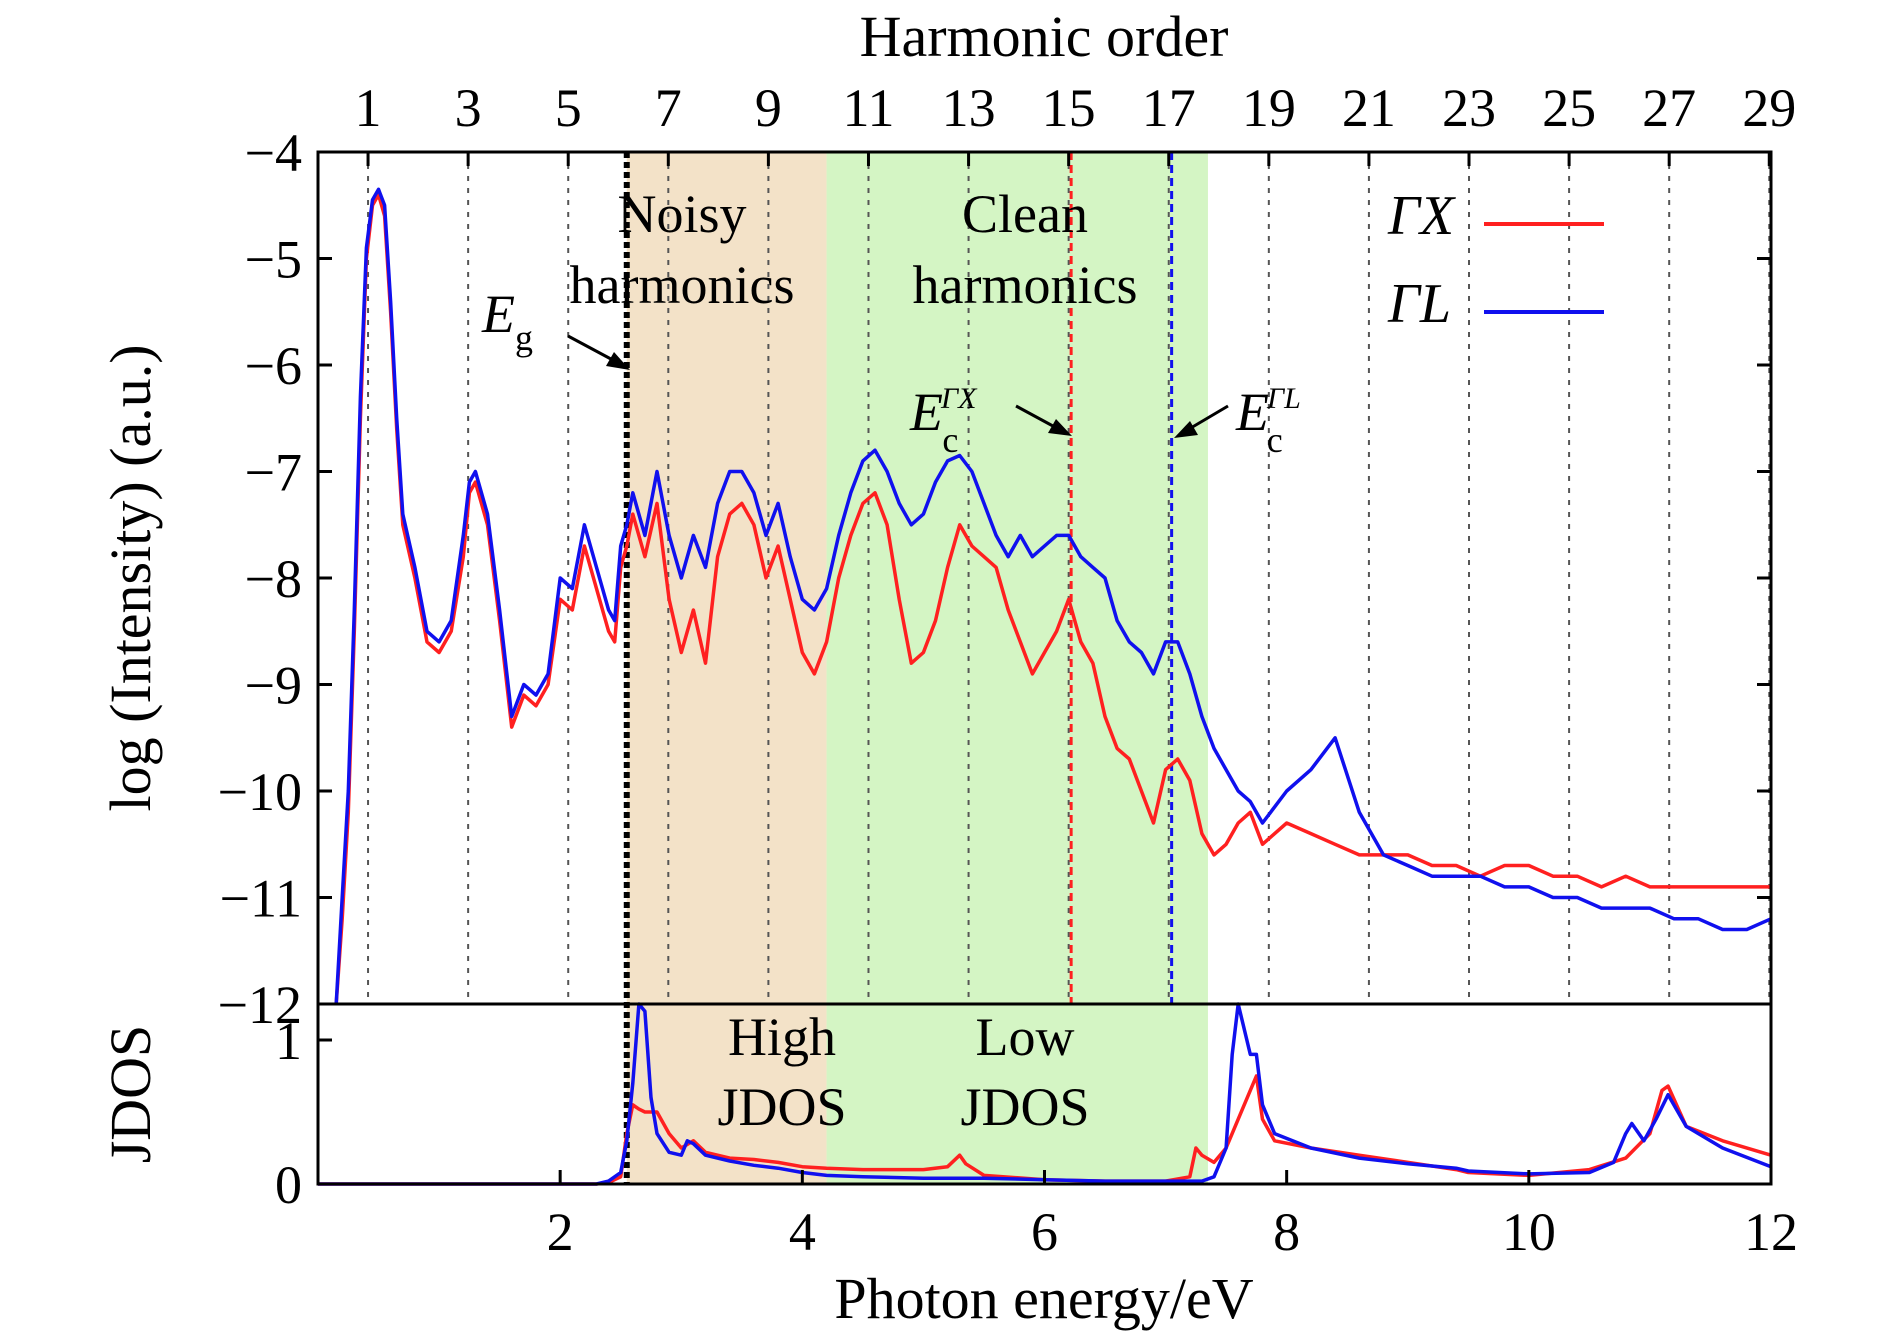  What do you see at coordinates (1269, 108) in the screenshot?
I see `top-tick-label-19: 19` at bounding box center [1269, 108].